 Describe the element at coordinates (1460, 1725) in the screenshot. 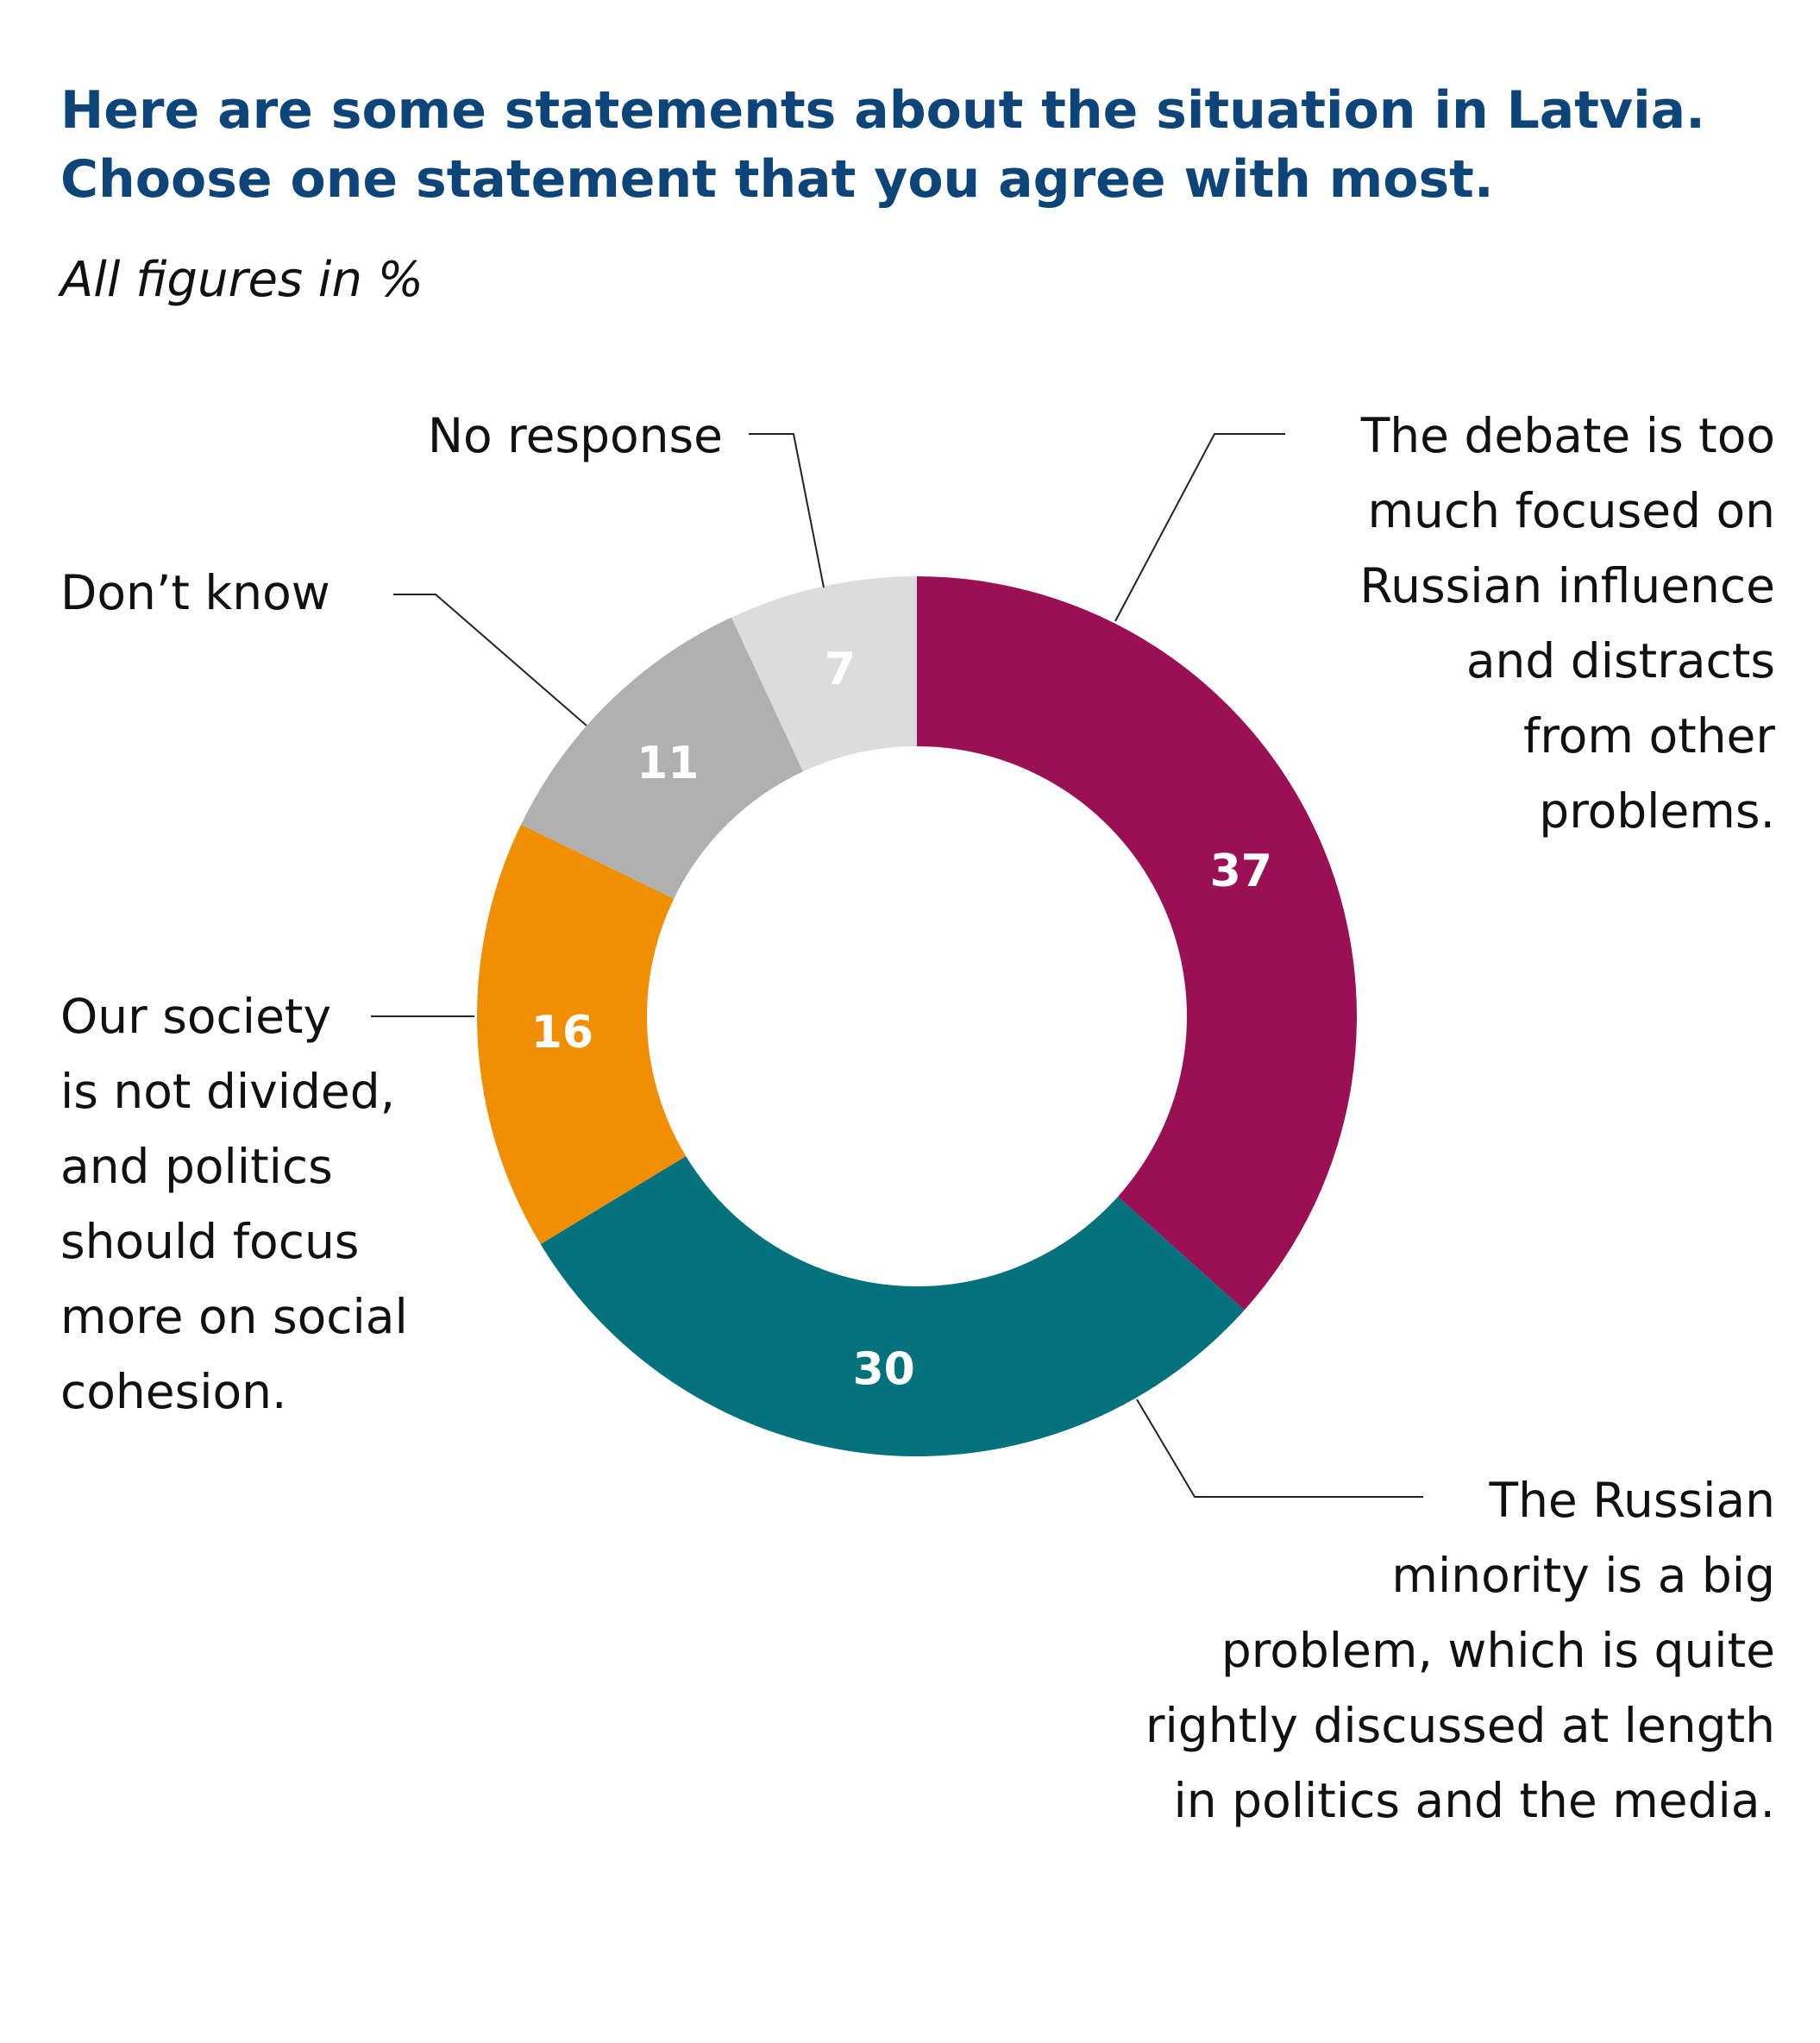

I see `label-line: rightly discussed at length` at that location.